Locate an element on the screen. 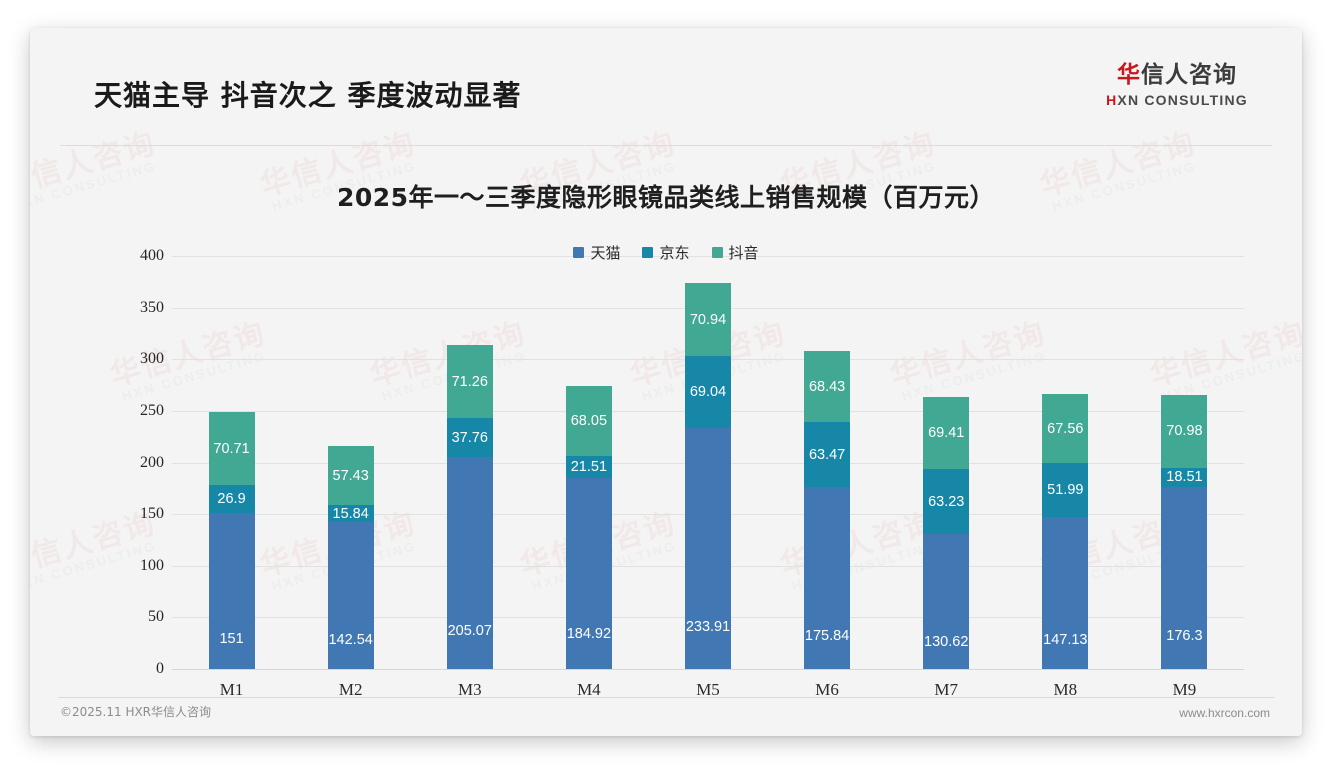  bar-segment-天猫-M3: 205.07 is located at coordinates (469, 563).